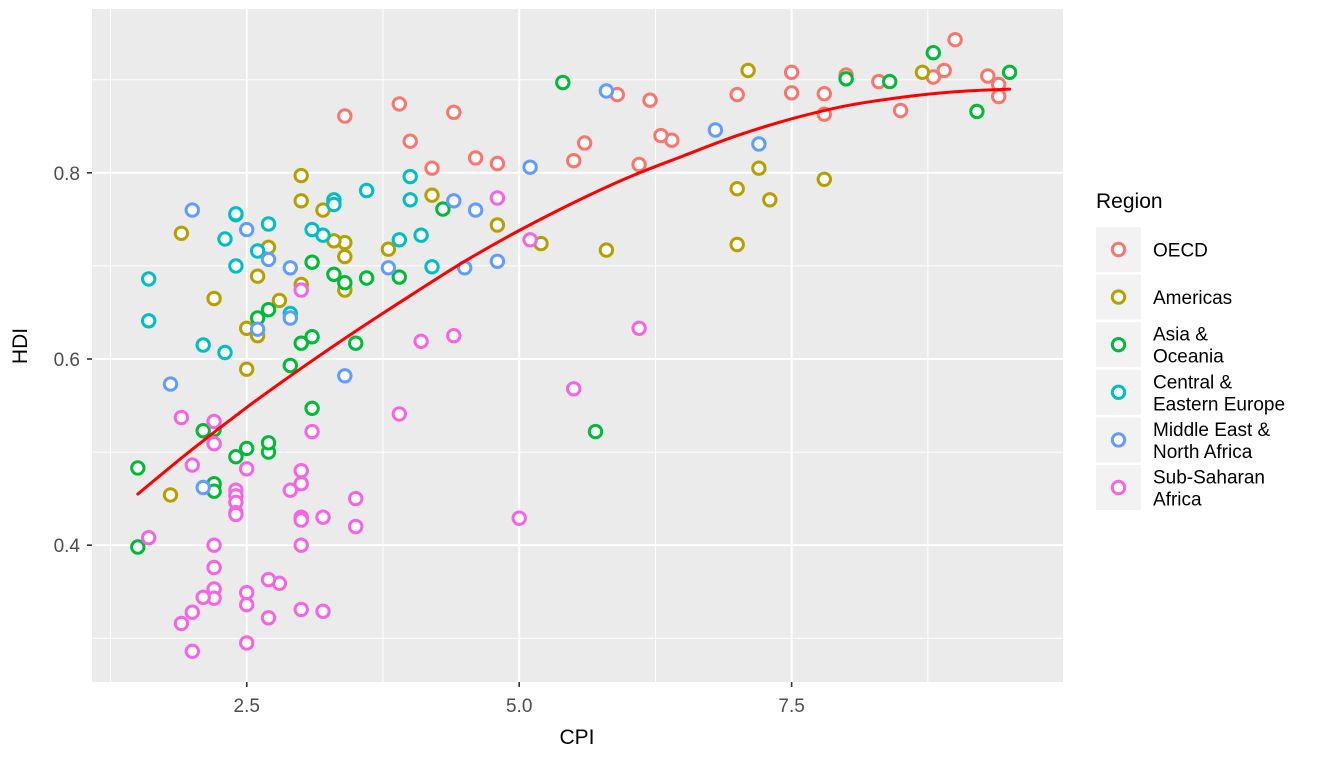 The height and width of the screenshot is (773, 1344). What do you see at coordinates (1209, 478) in the screenshot?
I see `legend-item-label: Sub-Saharan` at bounding box center [1209, 478].